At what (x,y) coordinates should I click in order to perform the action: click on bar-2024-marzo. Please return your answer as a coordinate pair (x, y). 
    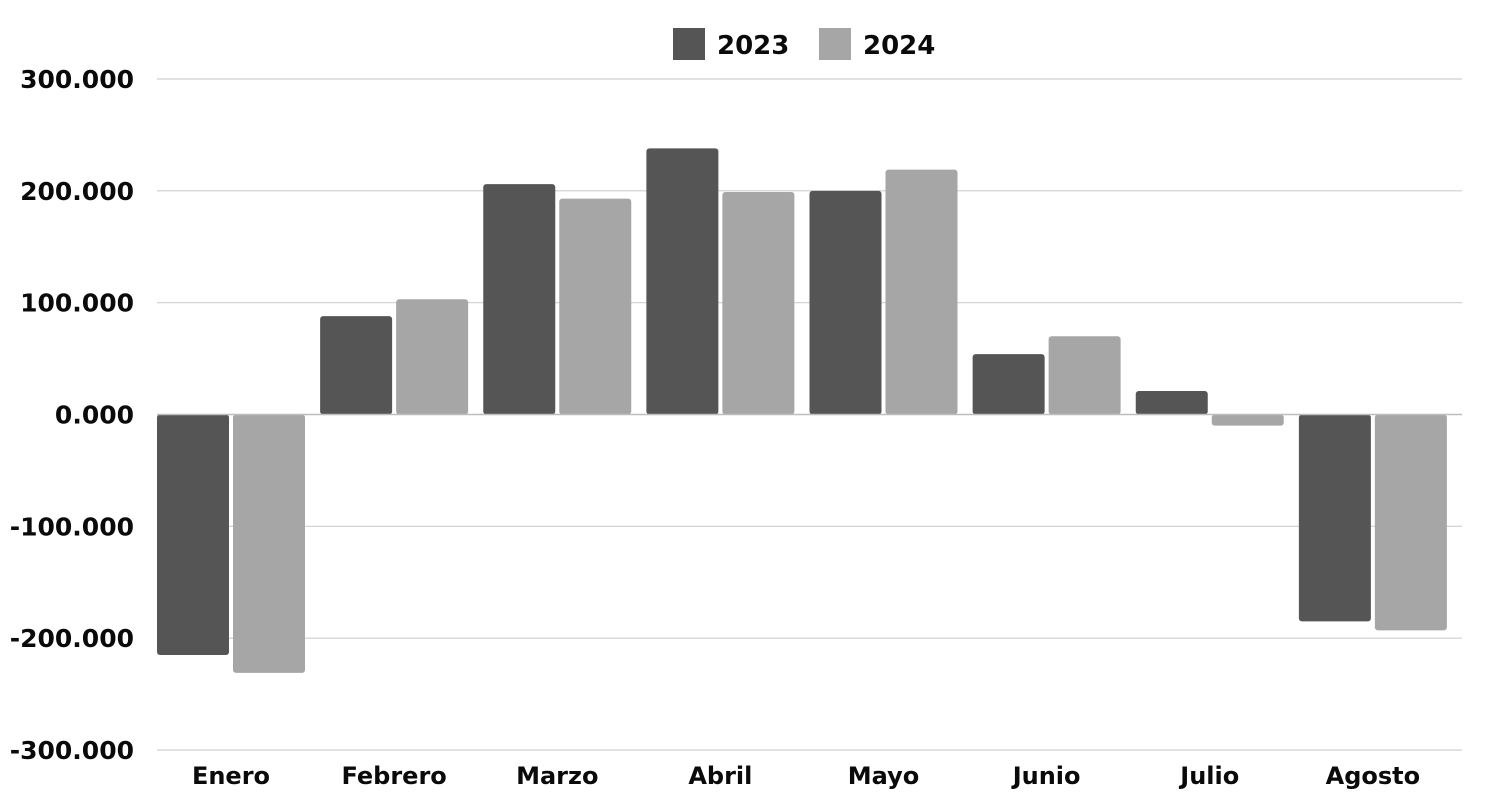
    Looking at the image, I should click on (595, 306).